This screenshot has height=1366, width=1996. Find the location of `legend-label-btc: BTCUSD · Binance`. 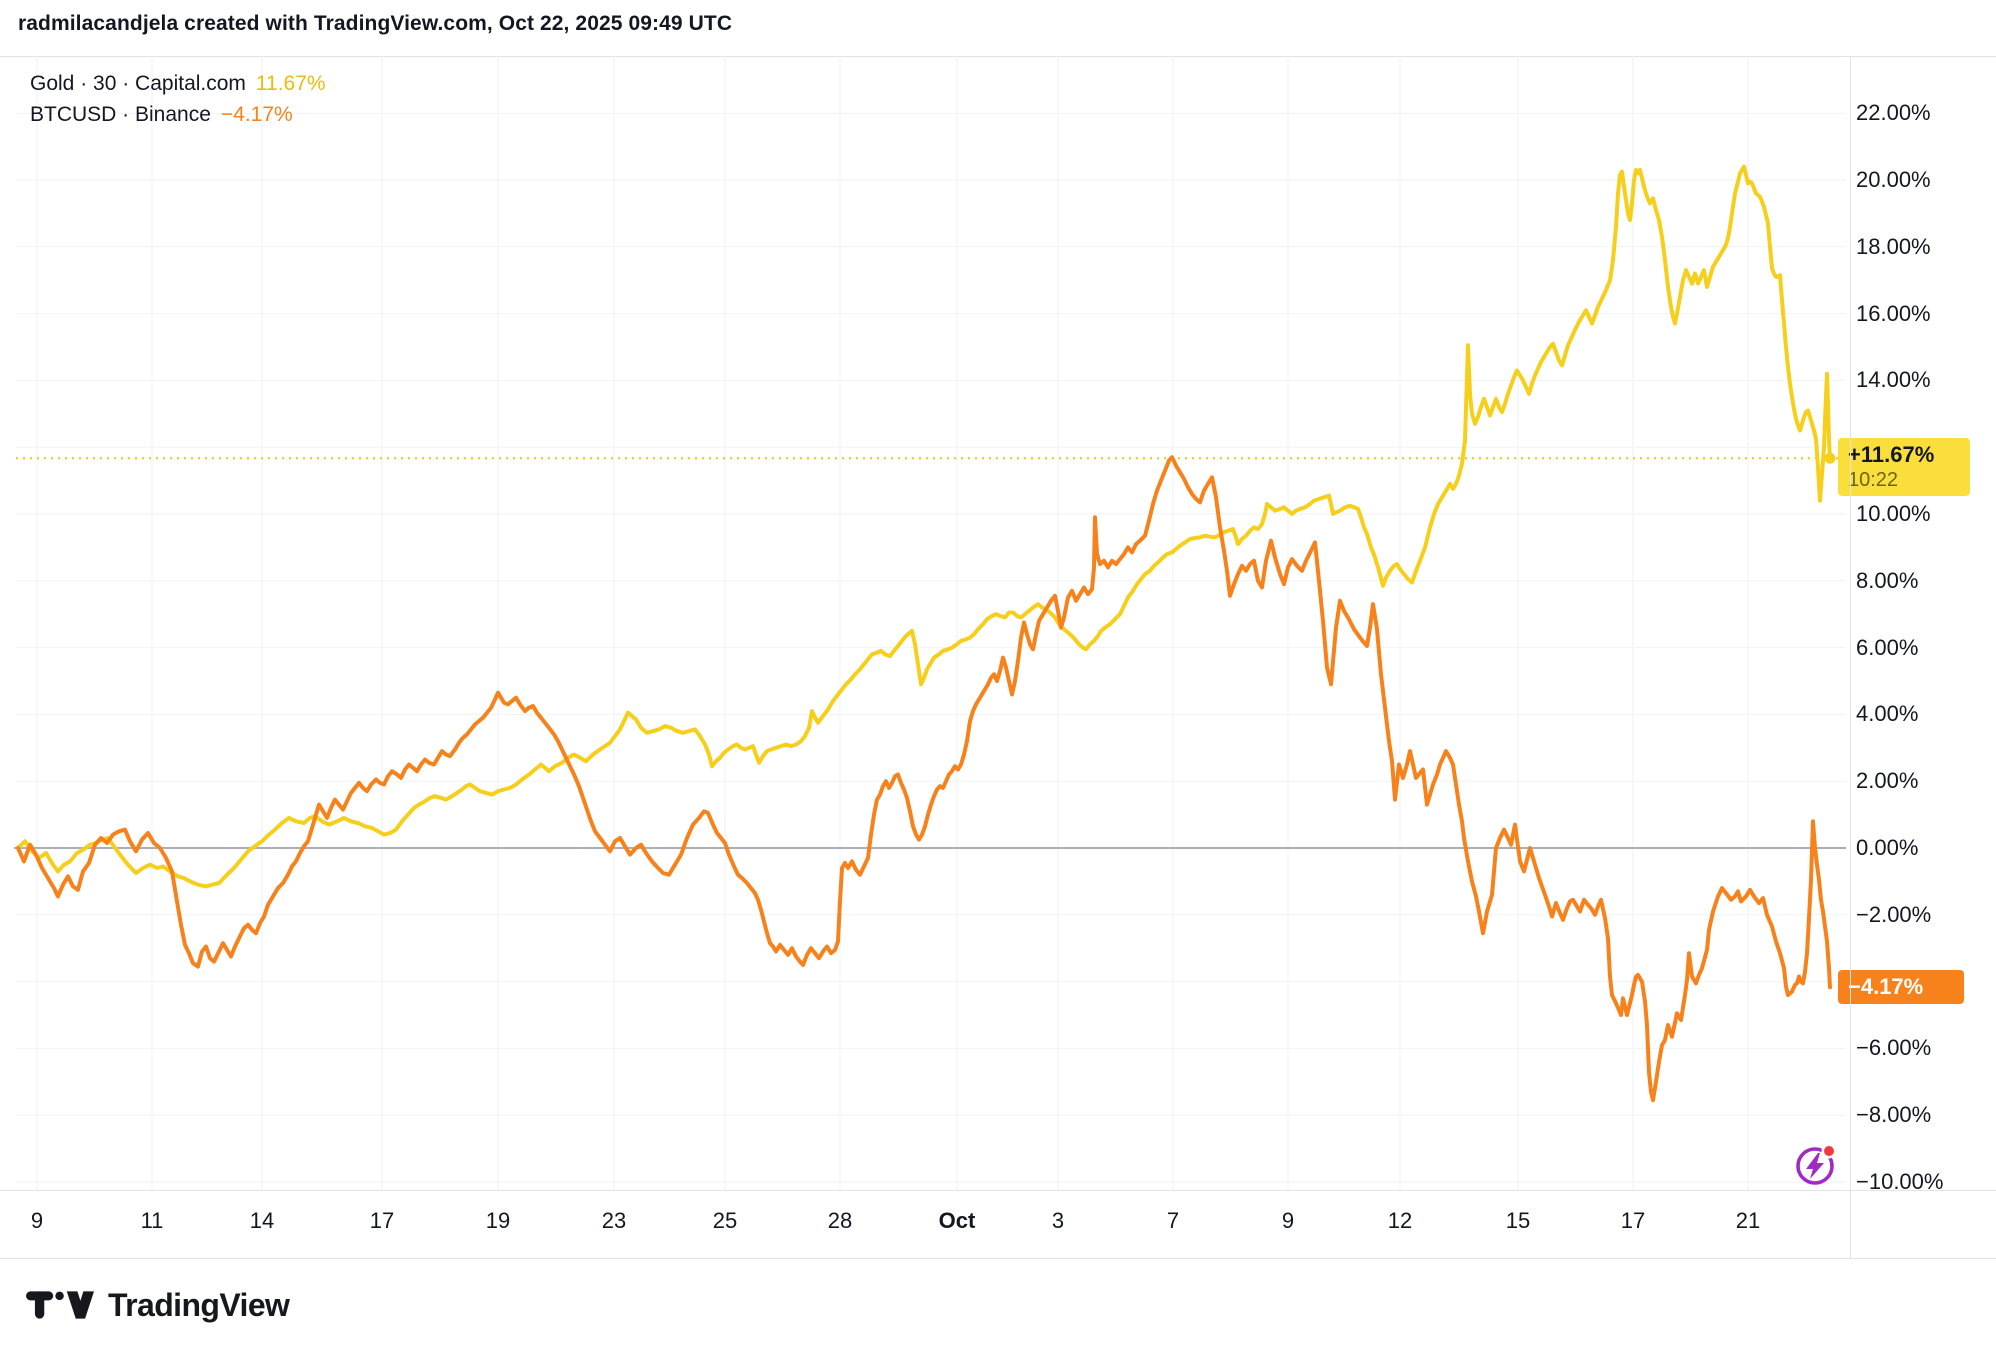

legend-label-btc: BTCUSD · Binance is located at coordinates (120, 114).